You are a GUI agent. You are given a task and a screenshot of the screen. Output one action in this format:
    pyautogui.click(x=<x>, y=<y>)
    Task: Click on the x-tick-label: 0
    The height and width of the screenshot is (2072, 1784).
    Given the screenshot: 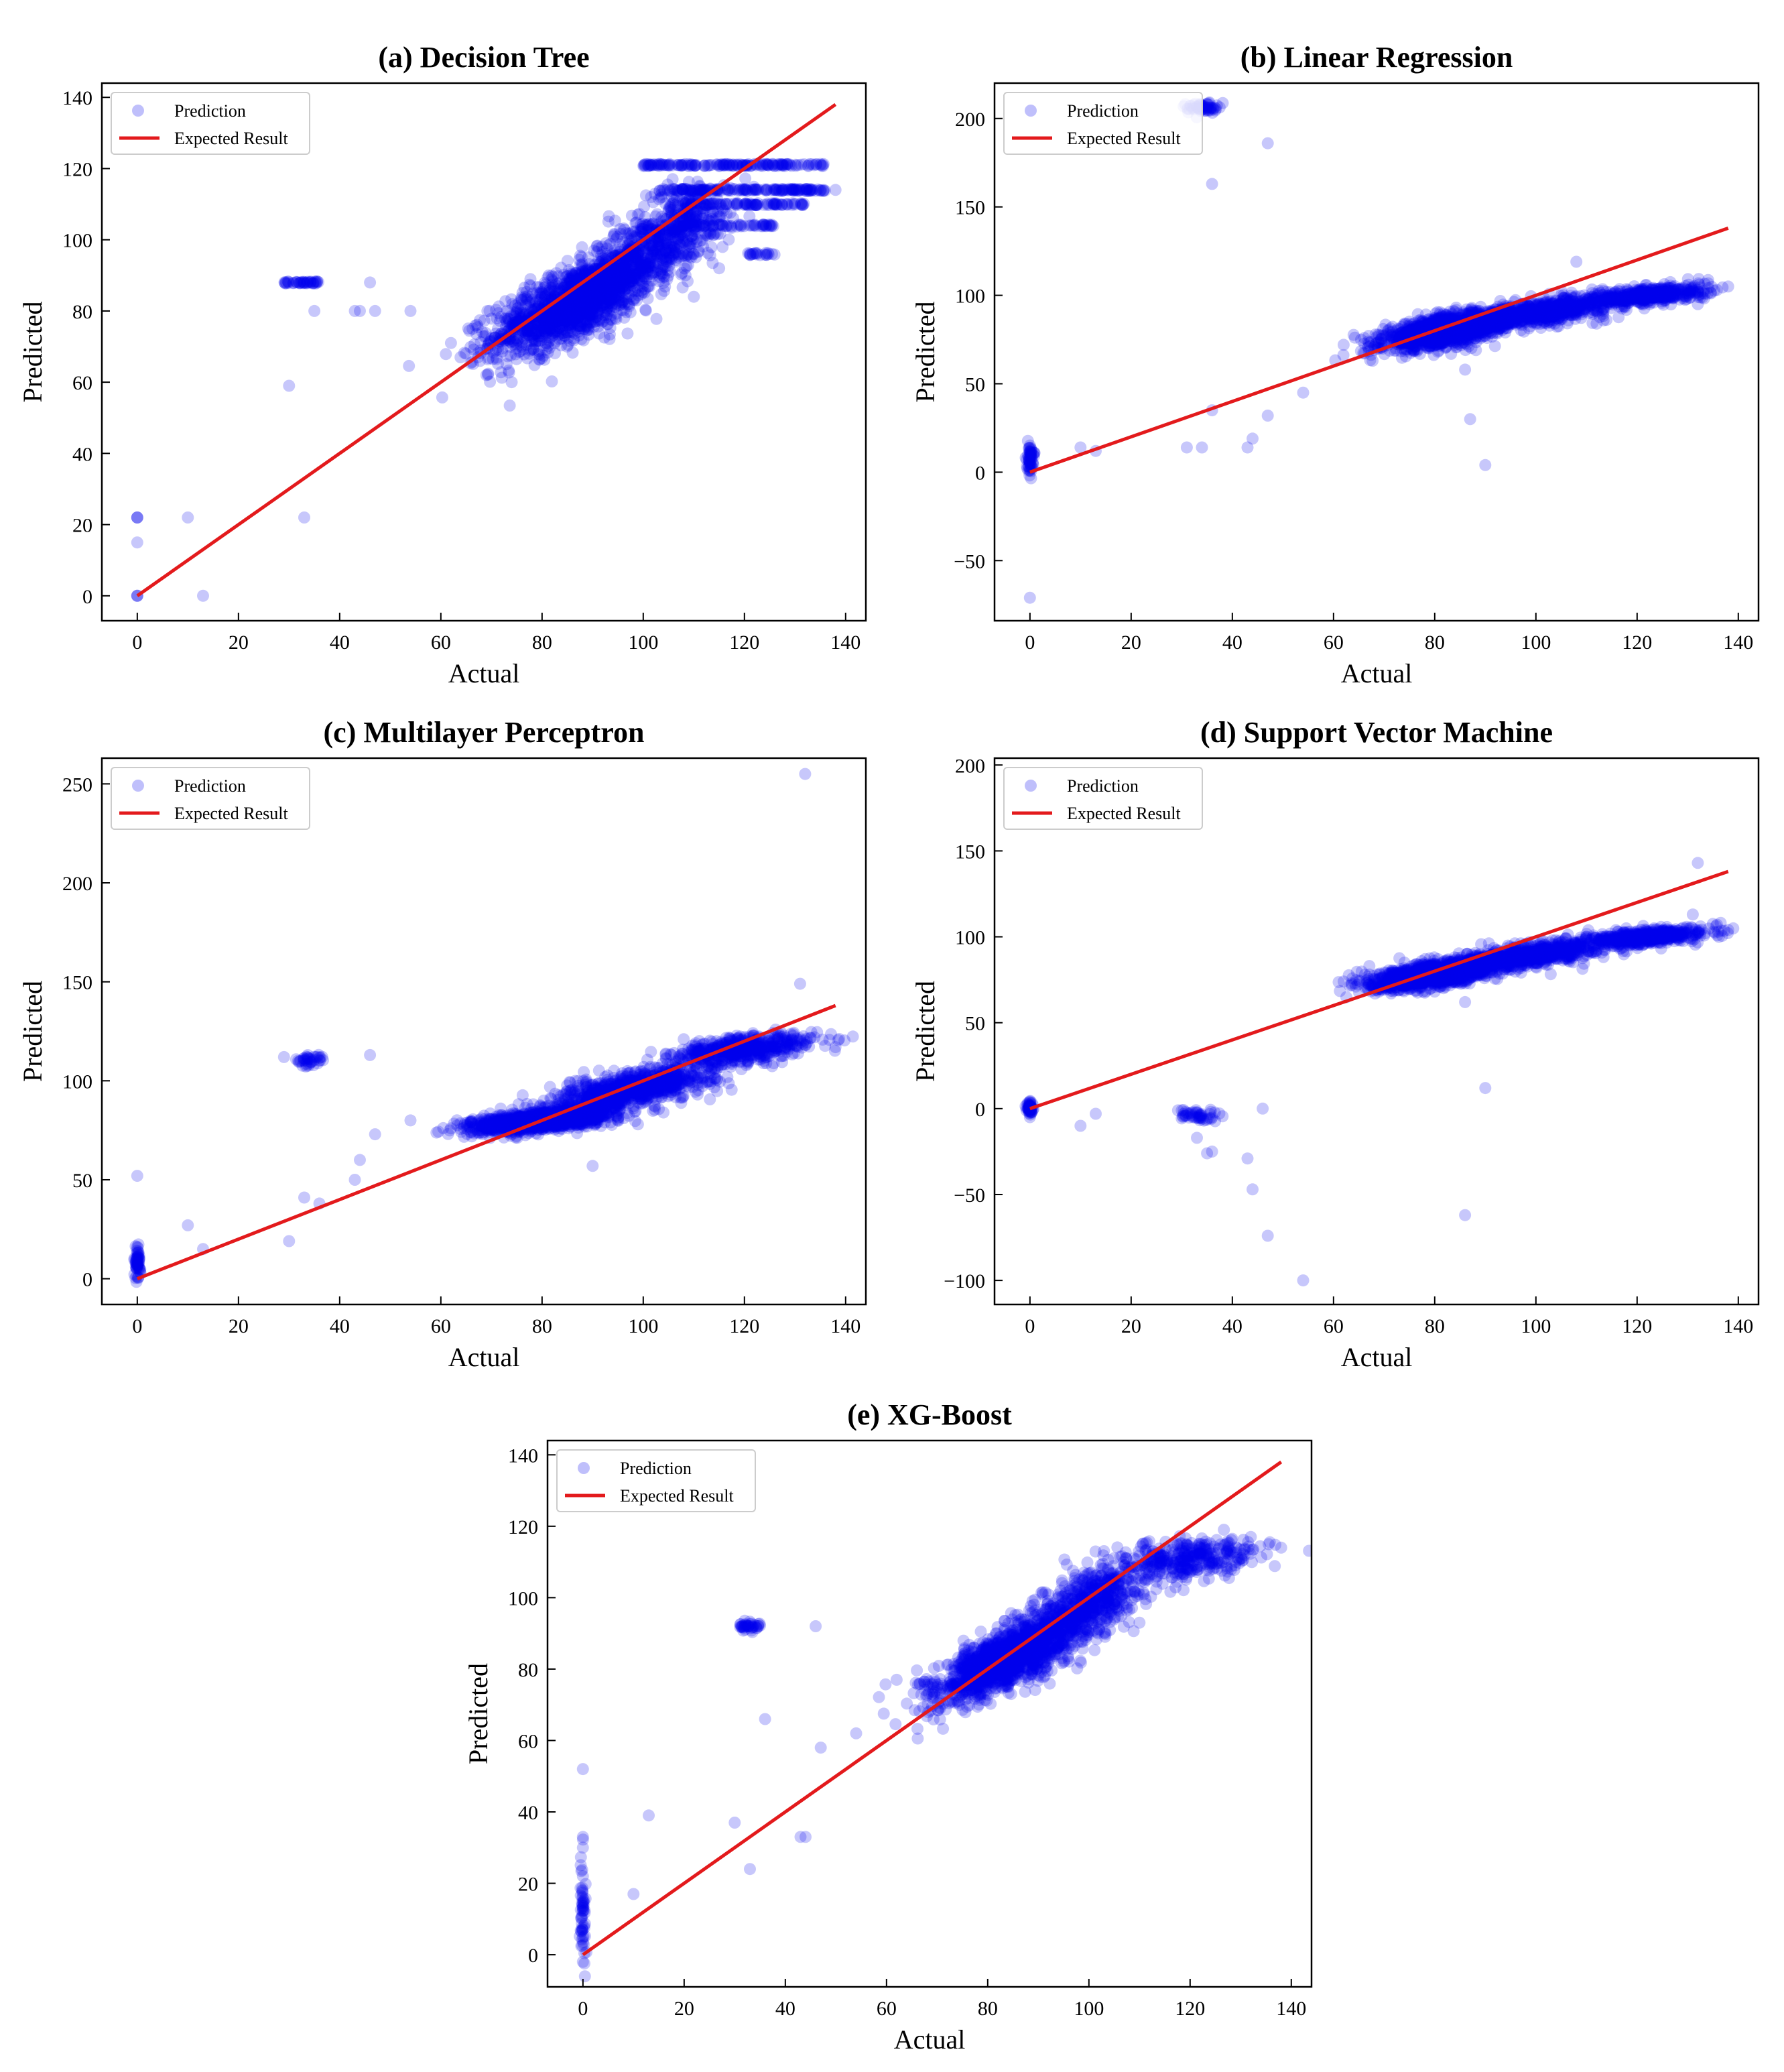 What is the action you would take?
    pyautogui.click(x=137, y=642)
    